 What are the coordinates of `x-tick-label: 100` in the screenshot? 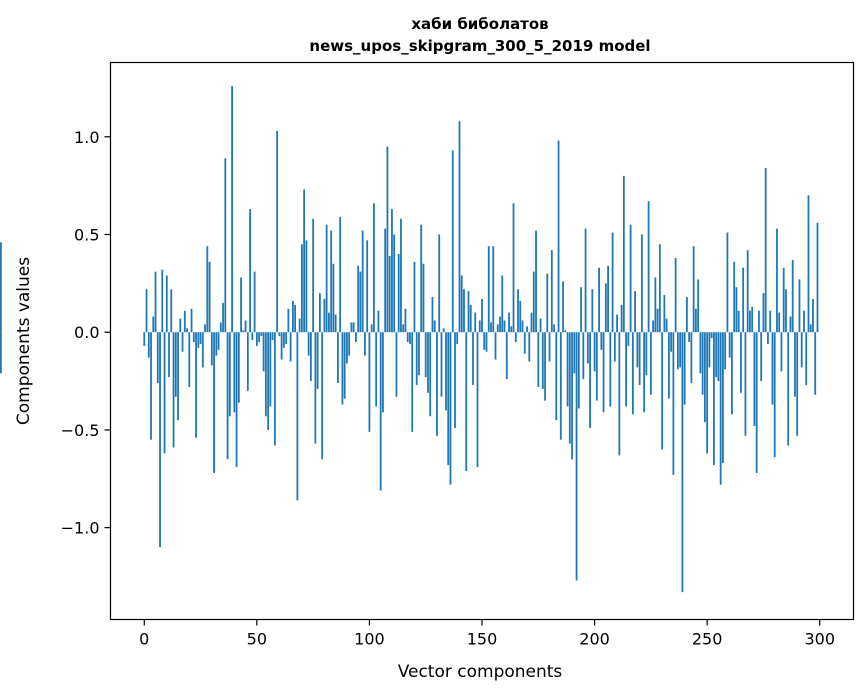 It's located at (369, 639).